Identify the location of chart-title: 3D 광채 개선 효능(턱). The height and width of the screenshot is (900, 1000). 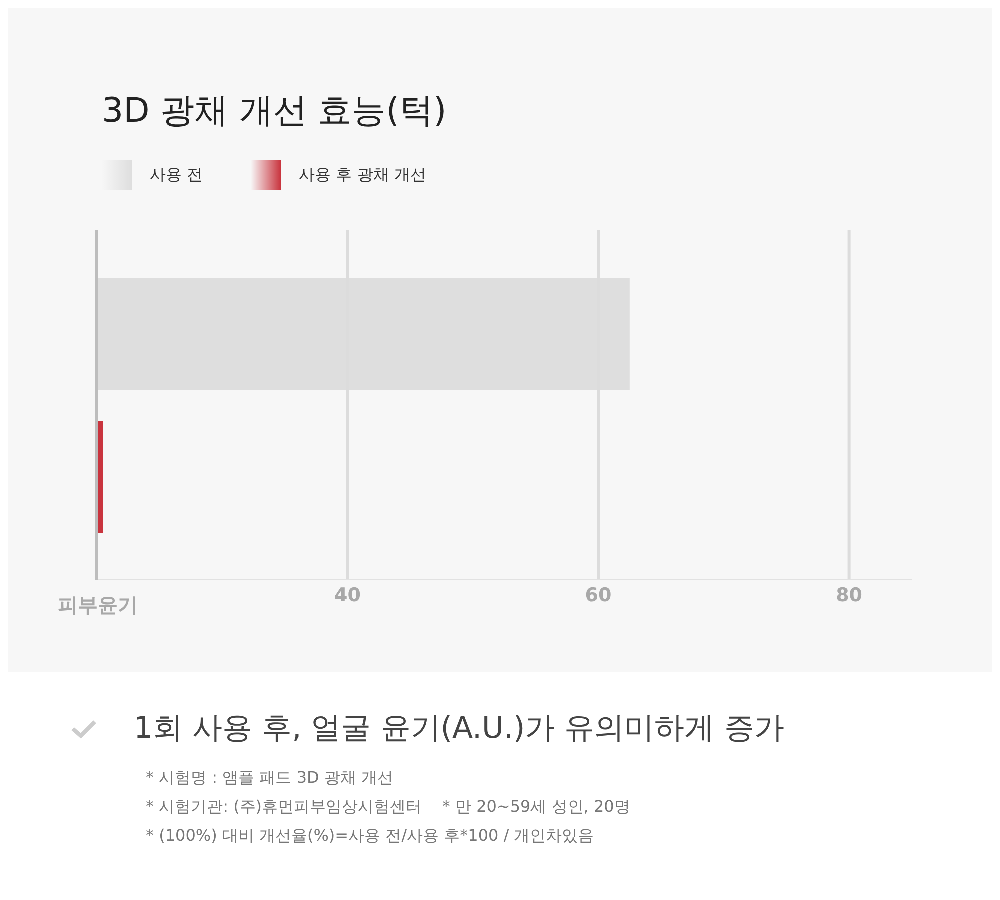
(274, 111).